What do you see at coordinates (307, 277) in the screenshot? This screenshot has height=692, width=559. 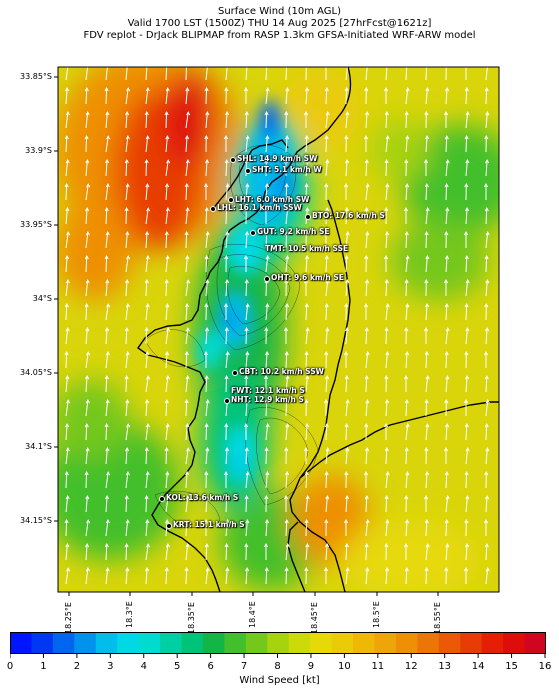 I see `station-label-oht: OHT: 9.6 km/h SE` at bounding box center [307, 277].